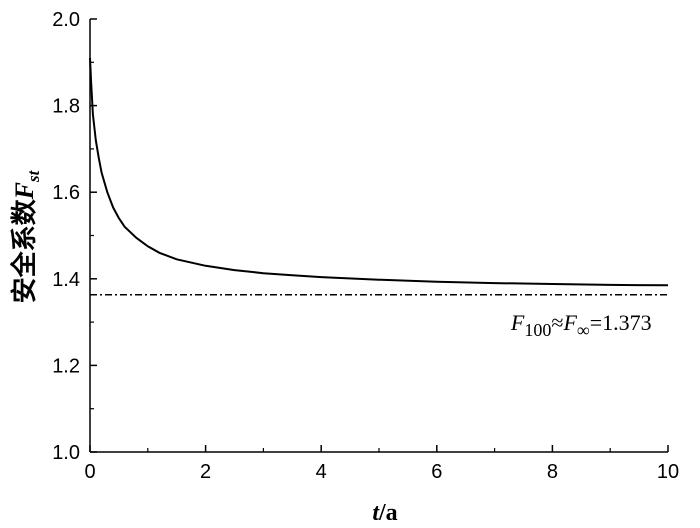 The width and height of the screenshot is (700, 528). I want to click on x-tick-label: 4, so click(321, 472).